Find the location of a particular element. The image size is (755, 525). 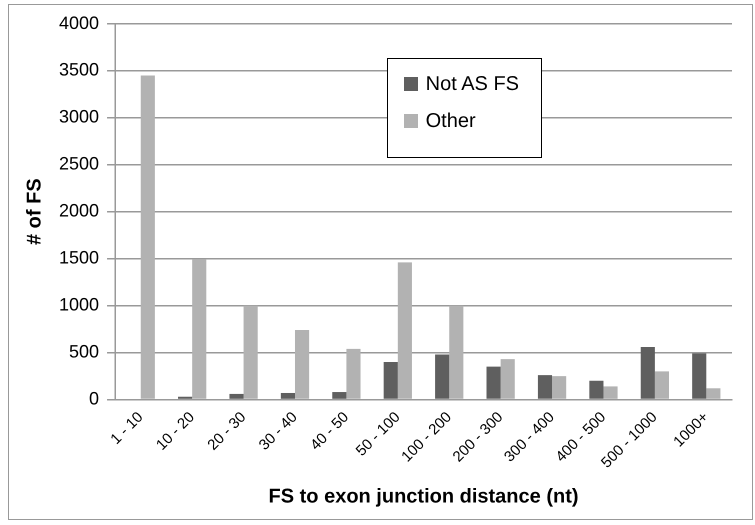

x-tick-label: 20 - 30 is located at coordinates (227, 431).